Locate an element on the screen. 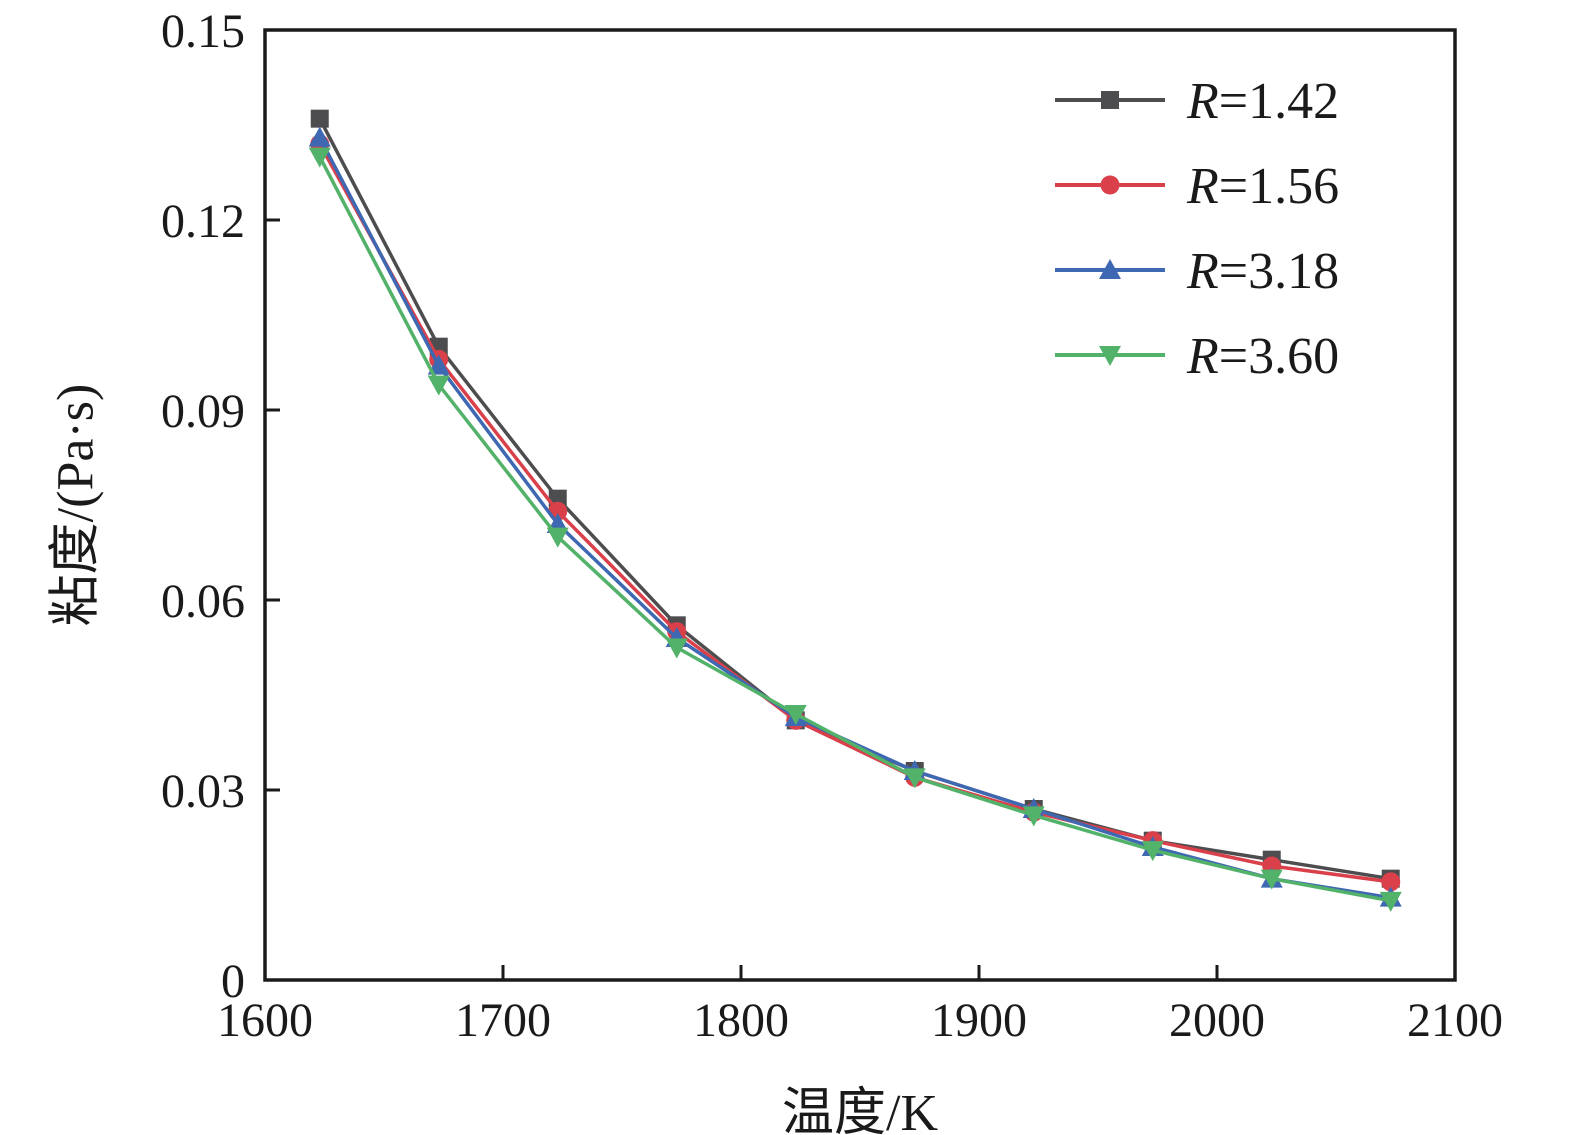 The width and height of the screenshot is (1575, 1135). y-tick-label: 0.06 is located at coordinates (203, 601).